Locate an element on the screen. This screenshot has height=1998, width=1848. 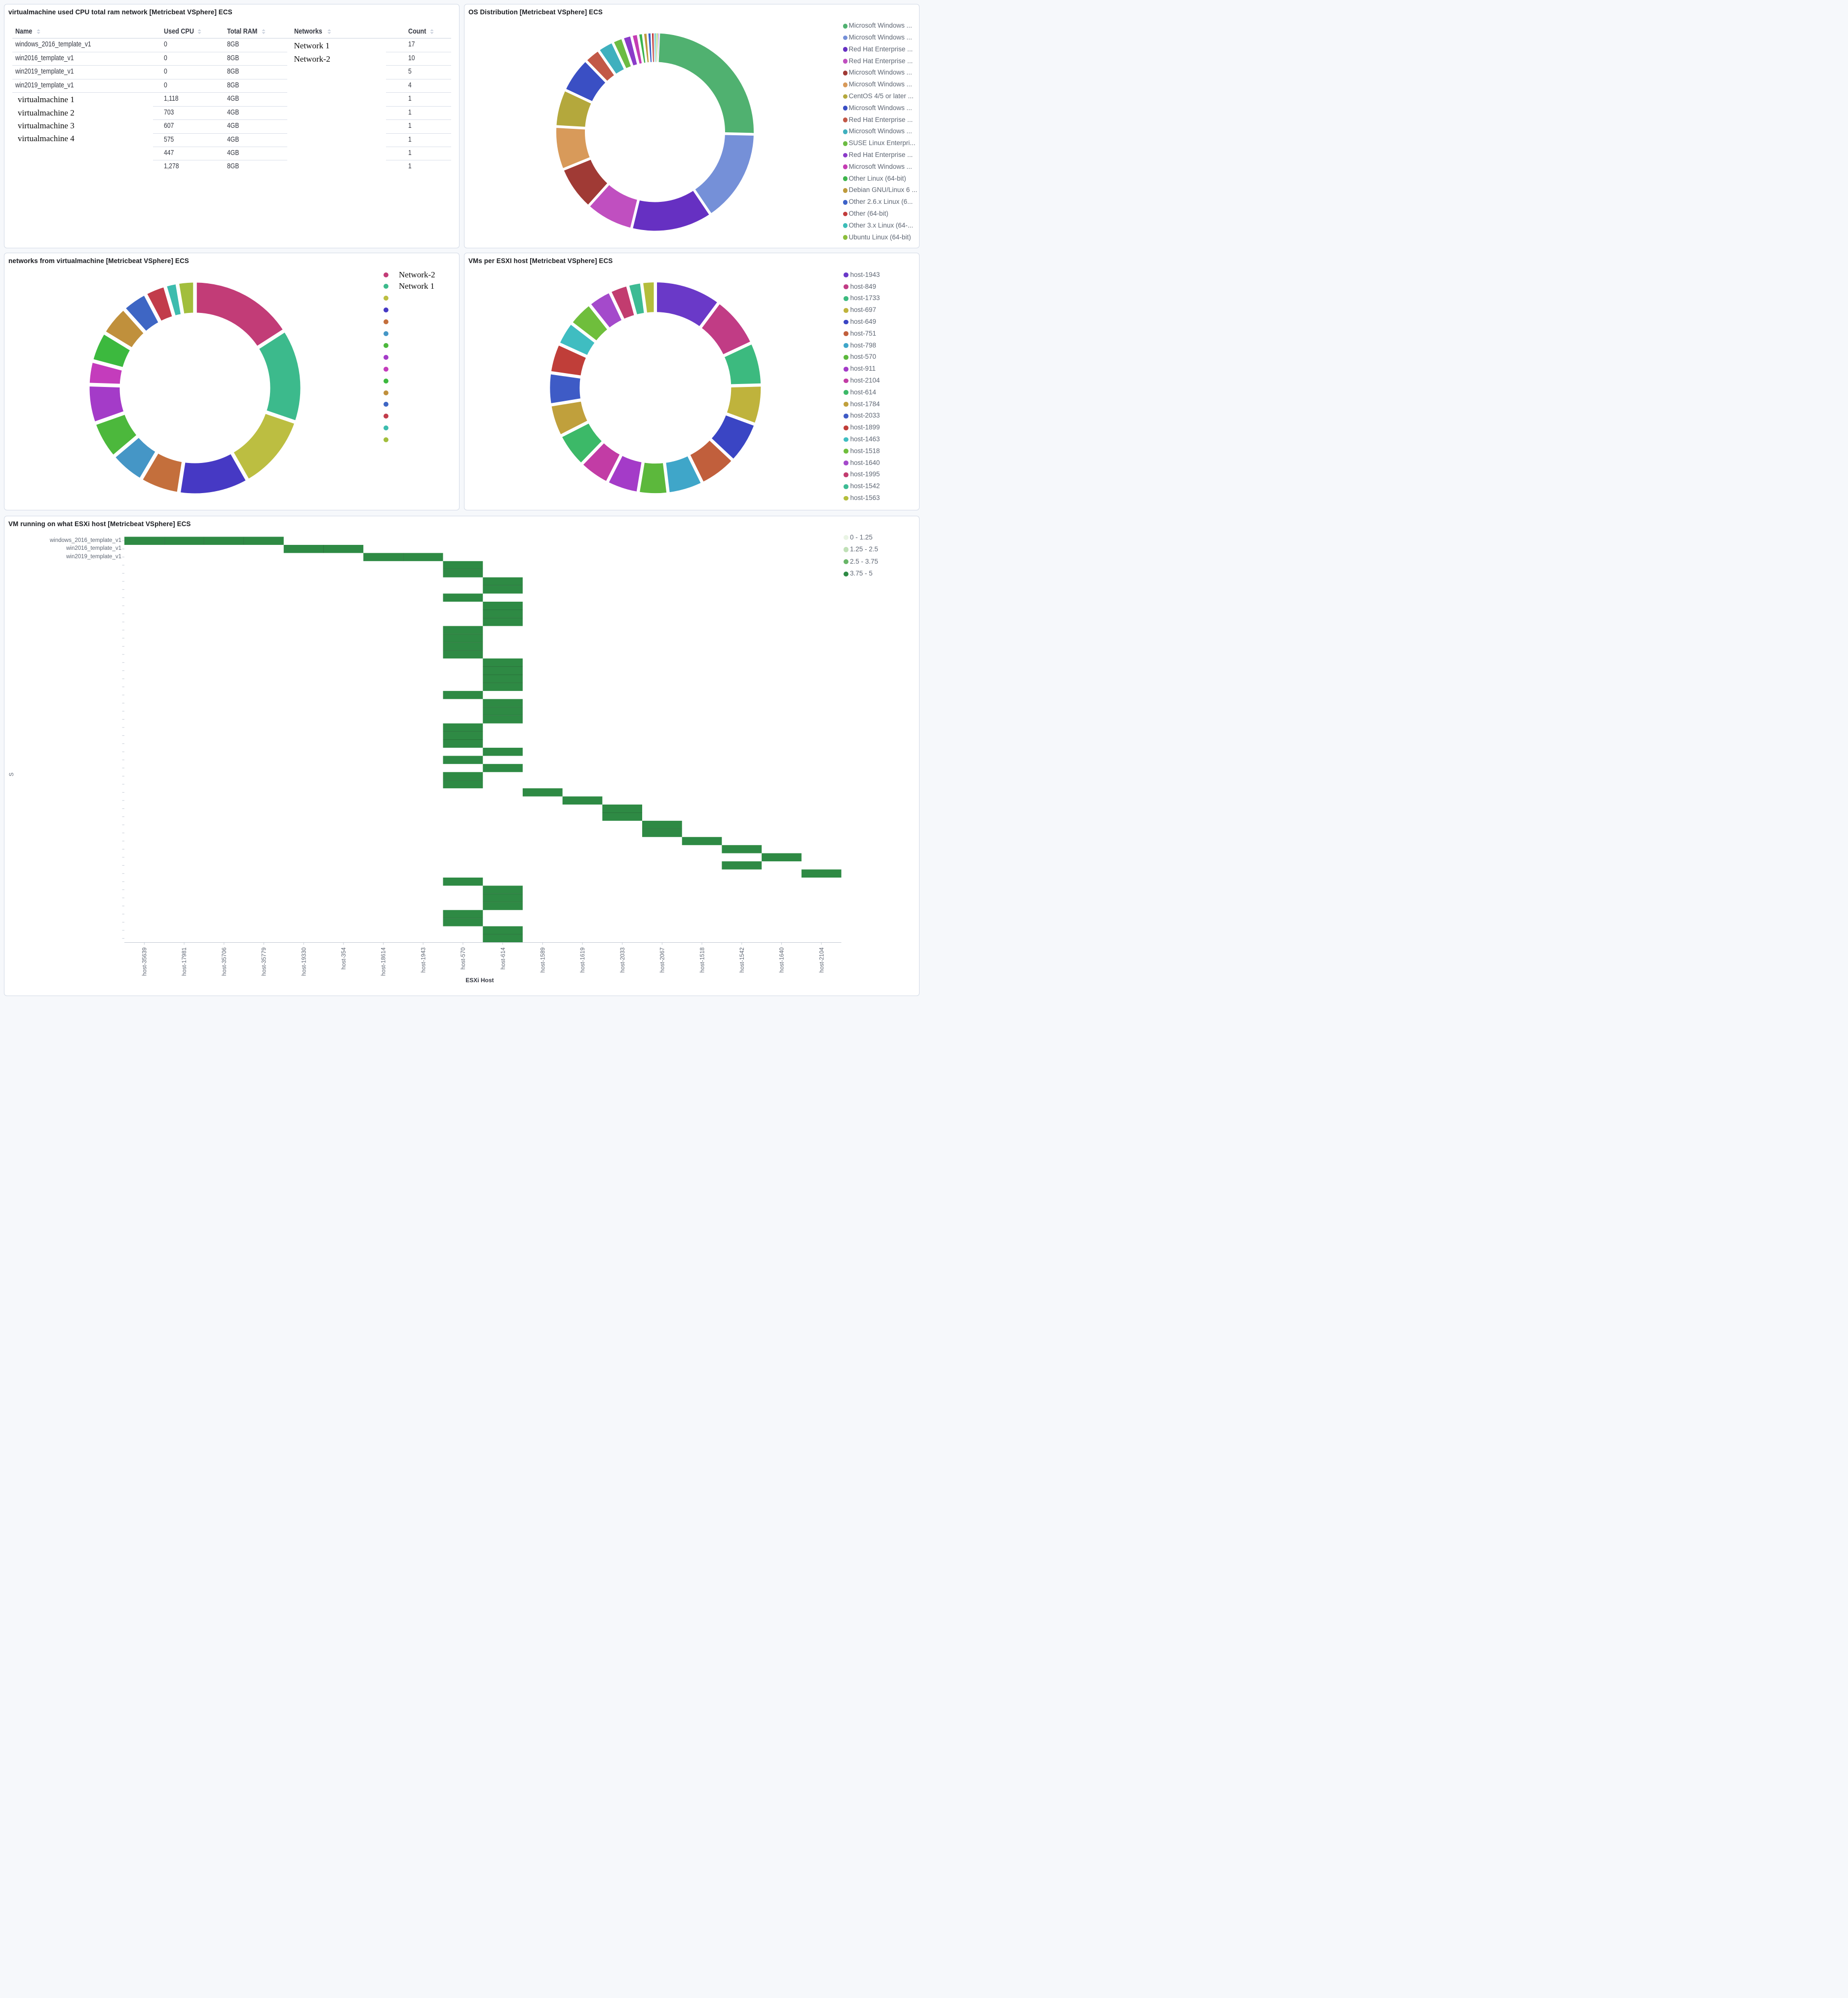
svg-text: host-1589 is located at coordinates (543, 960).